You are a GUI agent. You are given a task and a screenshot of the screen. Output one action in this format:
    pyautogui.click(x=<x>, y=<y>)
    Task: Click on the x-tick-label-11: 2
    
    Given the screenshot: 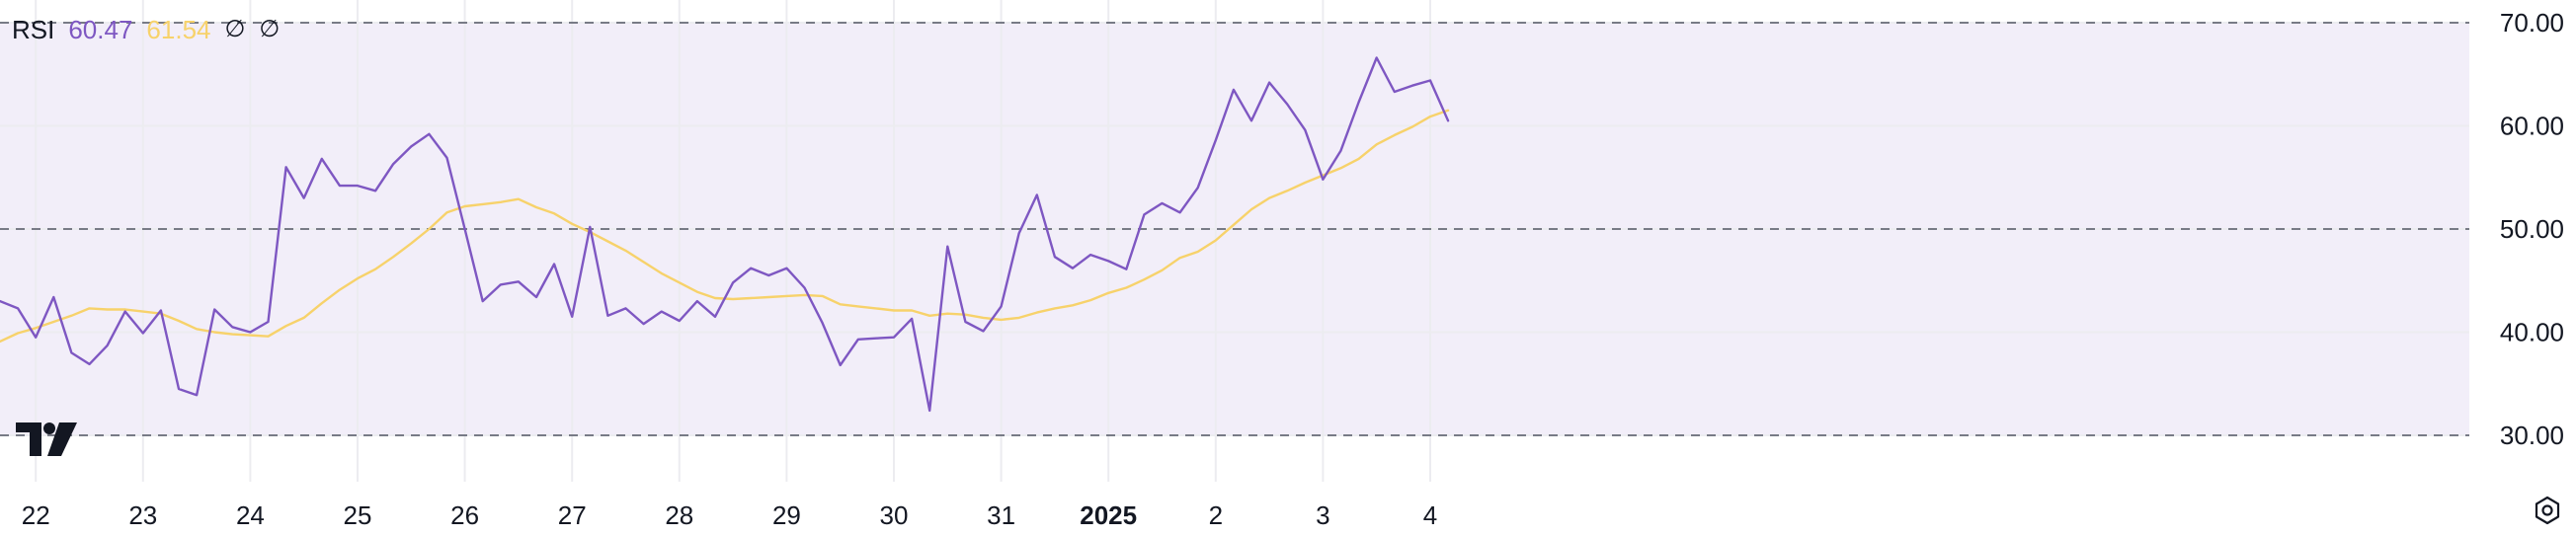 What is the action you would take?
    pyautogui.click(x=1216, y=515)
    